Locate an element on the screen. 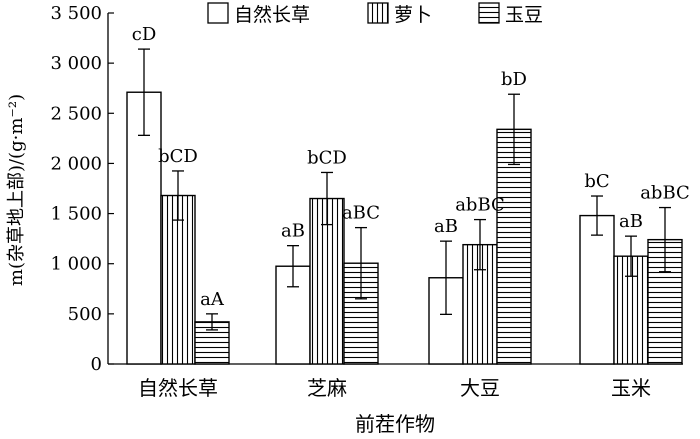 The height and width of the screenshot is (439, 700). y-tick-label: 2 000 is located at coordinates (76, 163).